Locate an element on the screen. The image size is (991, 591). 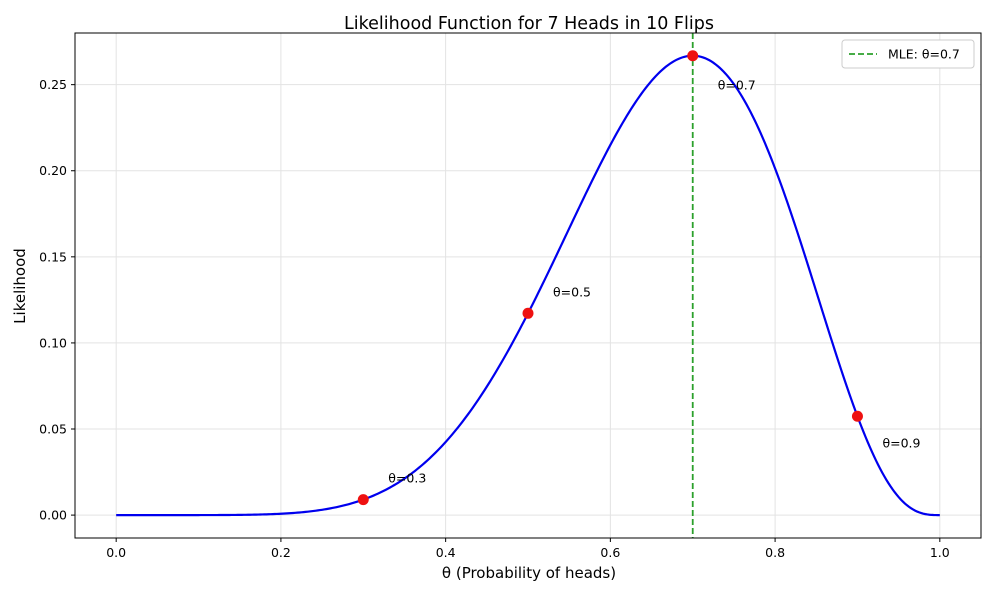
y-tick-label: 0.25 is located at coordinates (53, 84).